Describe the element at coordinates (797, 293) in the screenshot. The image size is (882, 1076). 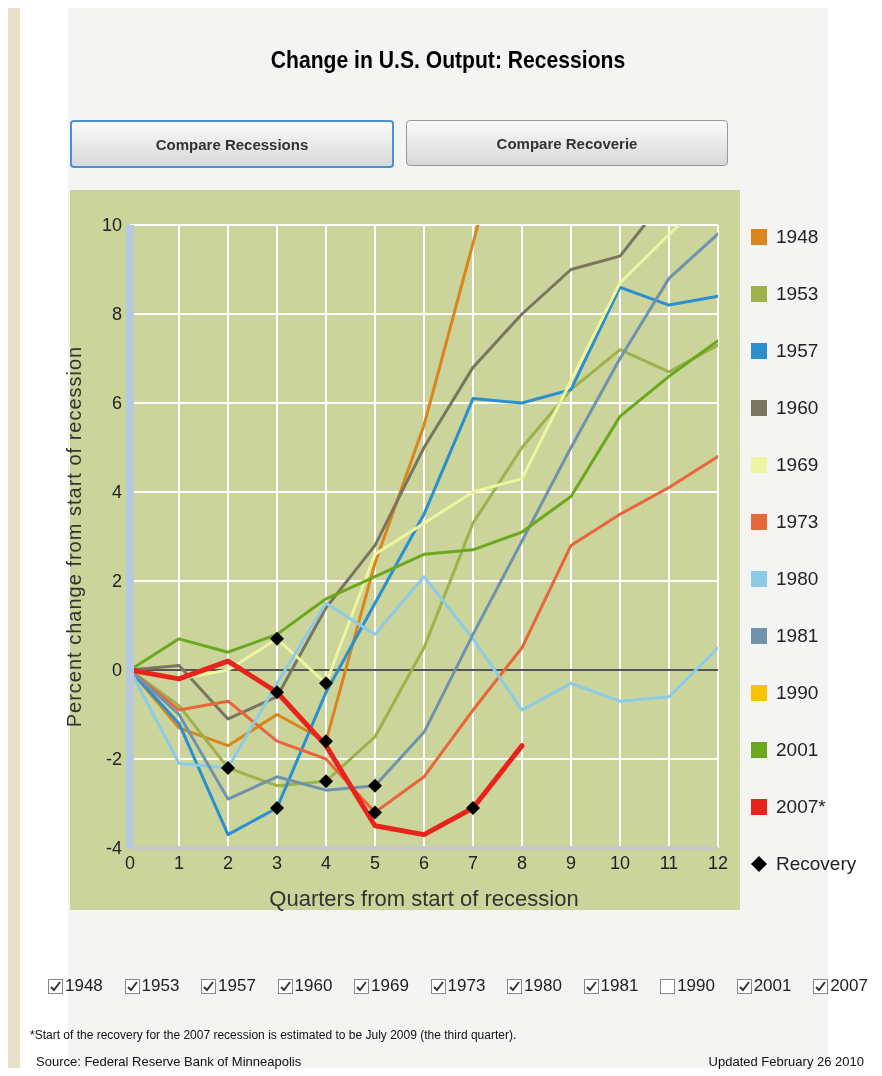
I see `legend-label: 1953` at that location.